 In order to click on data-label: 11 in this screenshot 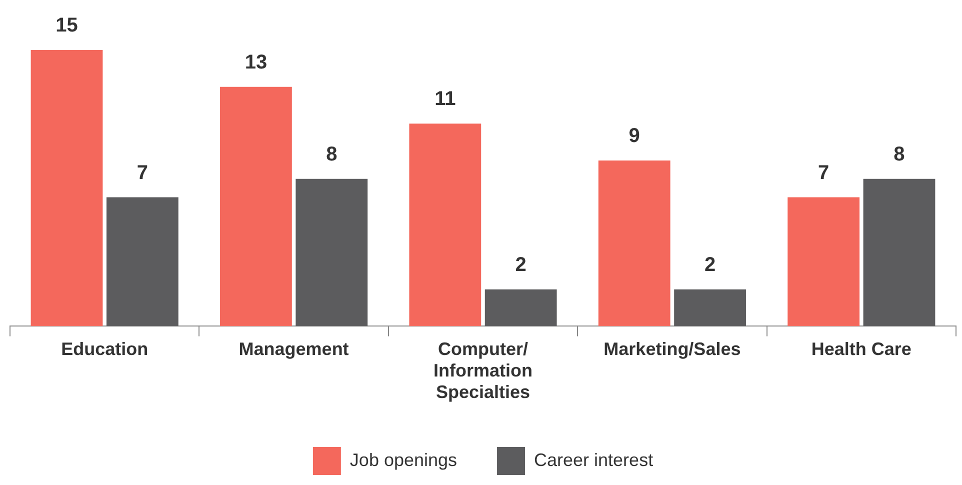, I will do `click(445, 99)`.